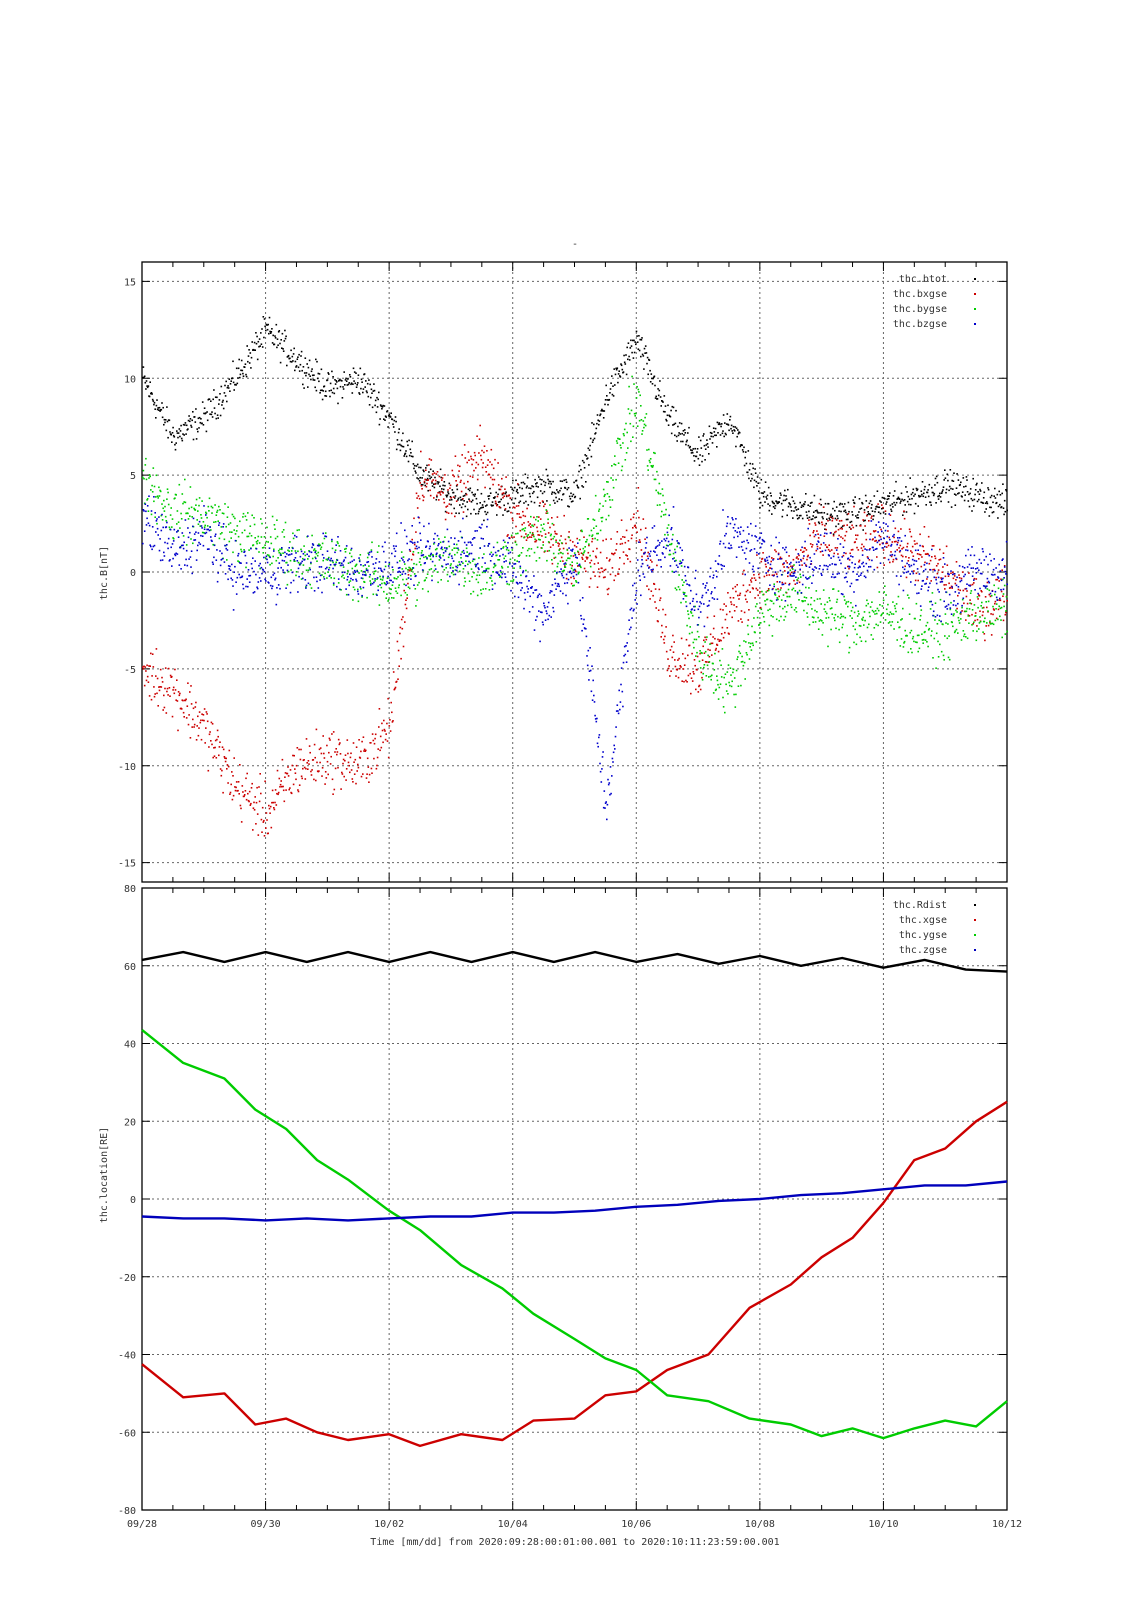  I want to click on point-thc.bygse-854, so click(670, 554).